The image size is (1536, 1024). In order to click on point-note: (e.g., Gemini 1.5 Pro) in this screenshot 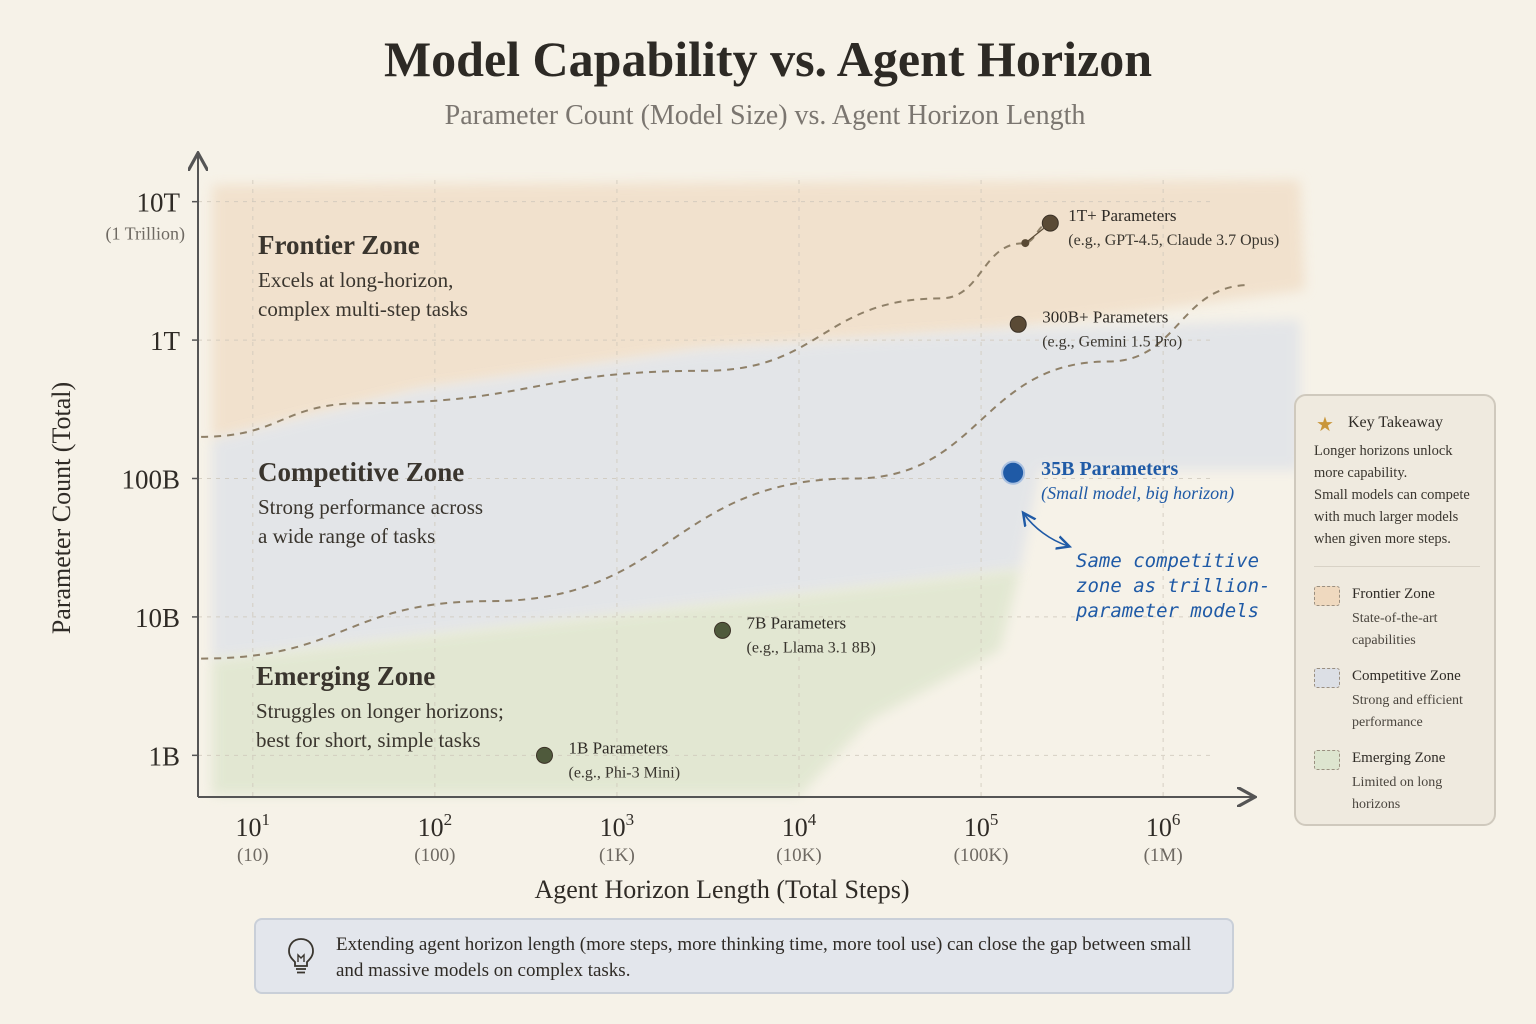, I will do `click(1112, 341)`.